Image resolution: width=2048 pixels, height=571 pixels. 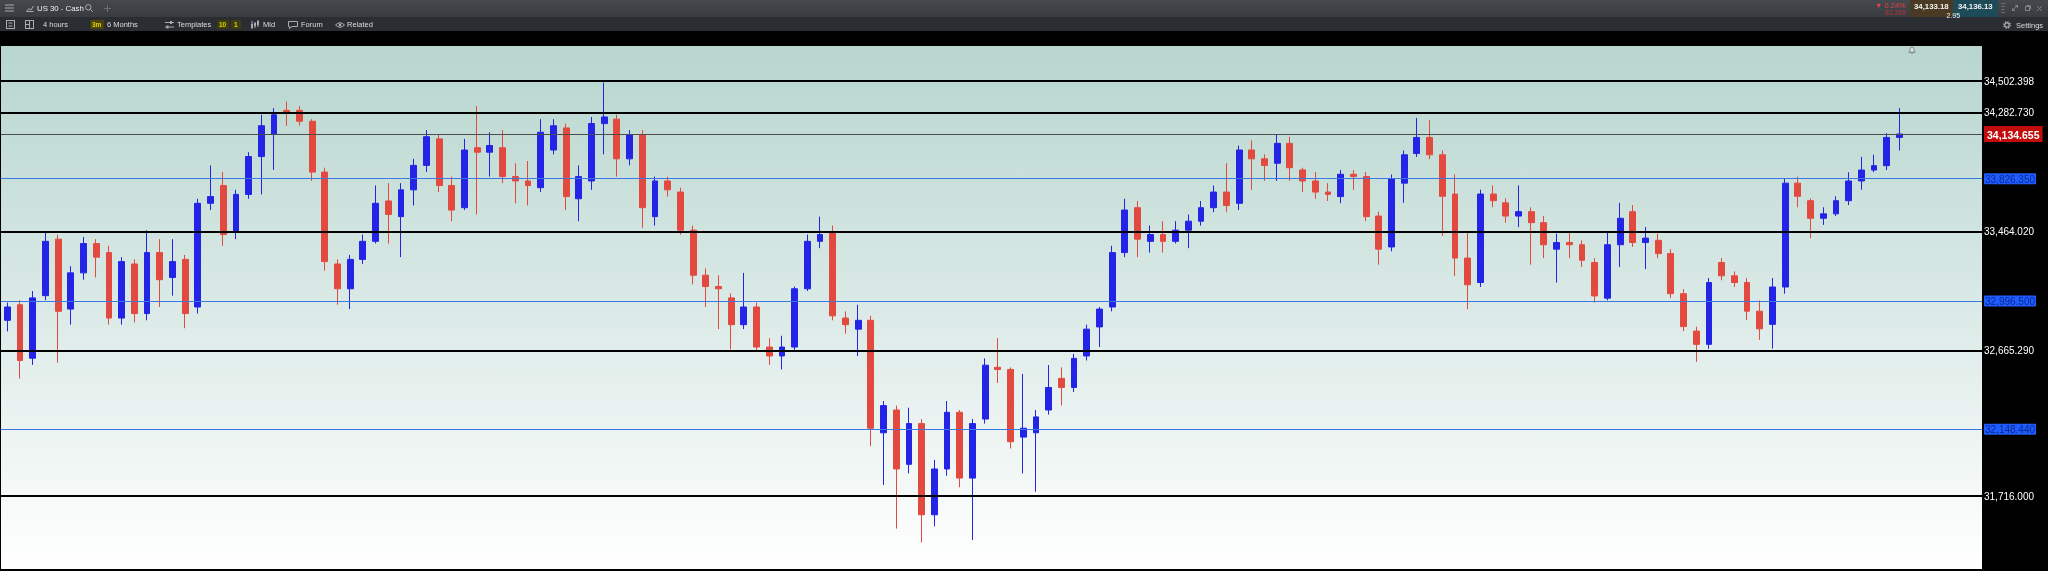 What do you see at coordinates (2009, 351) in the screenshot?
I see `y-tick-label: 32,665.290` at bounding box center [2009, 351].